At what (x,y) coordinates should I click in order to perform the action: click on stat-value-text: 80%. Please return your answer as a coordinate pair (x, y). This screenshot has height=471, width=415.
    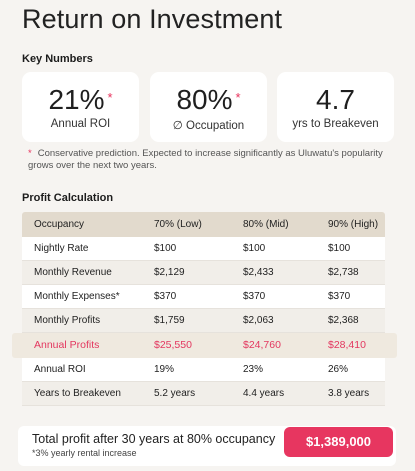
    Looking at the image, I should click on (204, 99).